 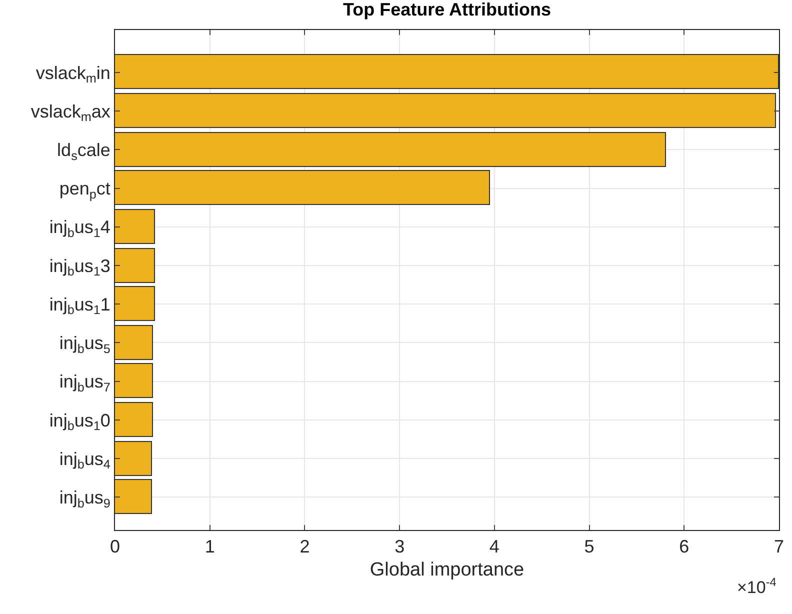 I want to click on text: ×10$^{-4}$, so click(x=757, y=586).